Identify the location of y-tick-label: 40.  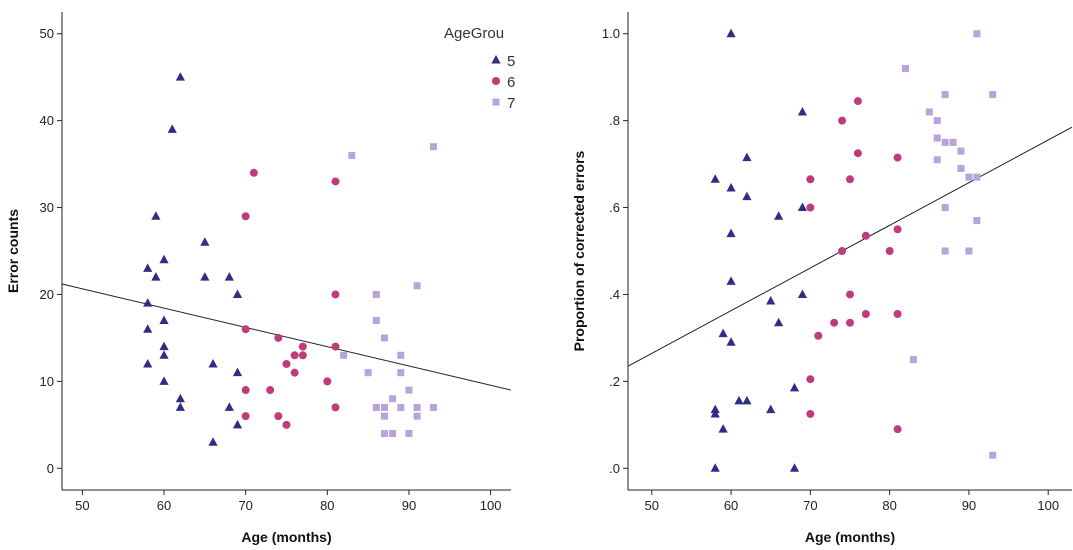
(47, 120).